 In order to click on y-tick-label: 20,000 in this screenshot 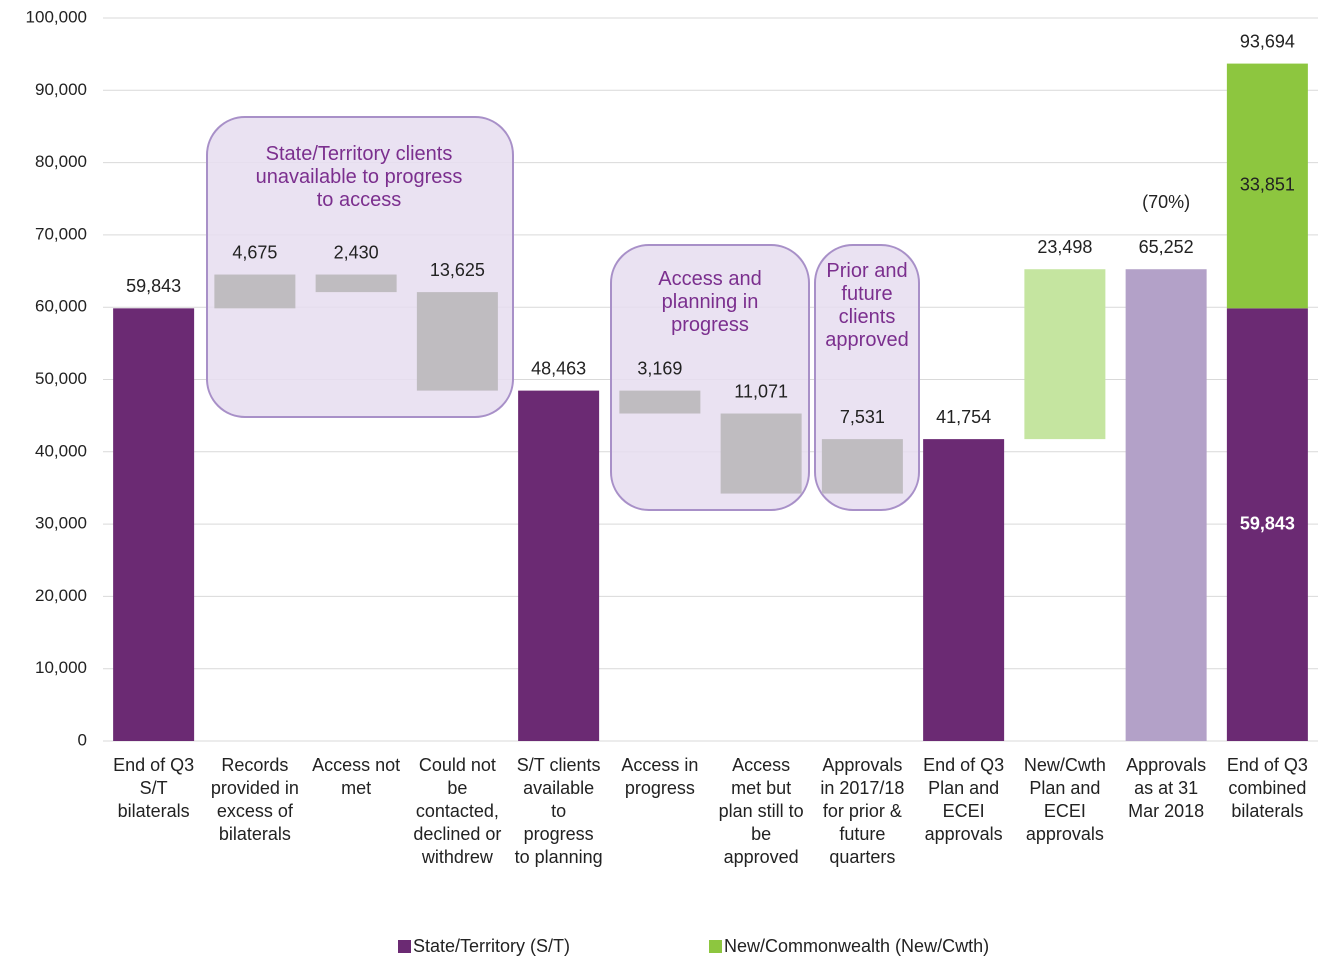, I will do `click(61, 595)`.